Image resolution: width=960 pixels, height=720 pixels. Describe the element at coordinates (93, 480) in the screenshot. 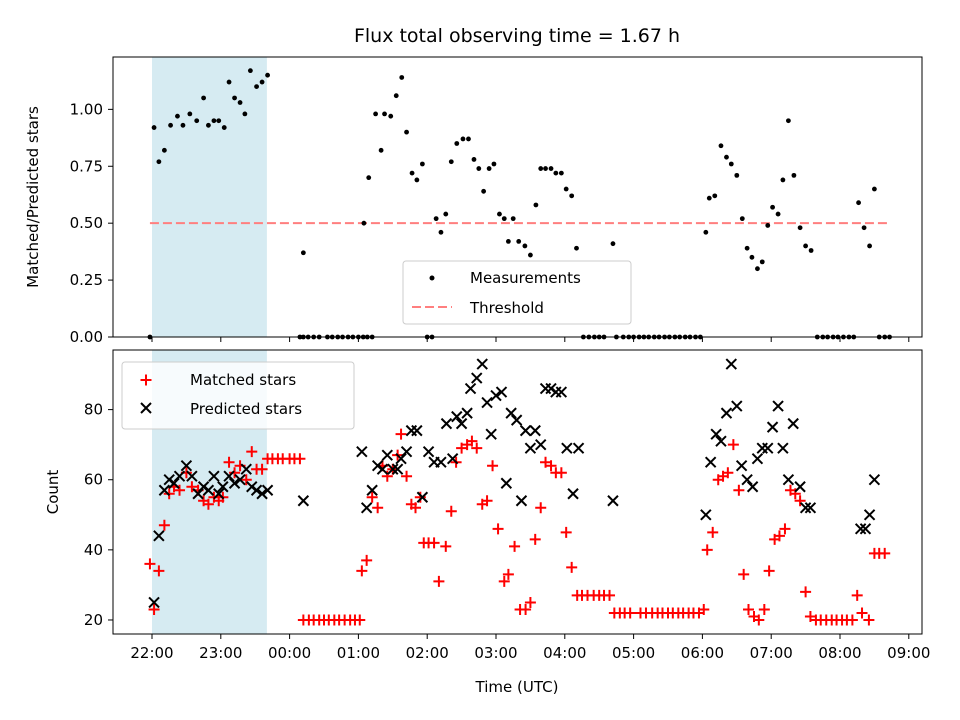

I see `bottom-y-tick-label: 60` at that location.